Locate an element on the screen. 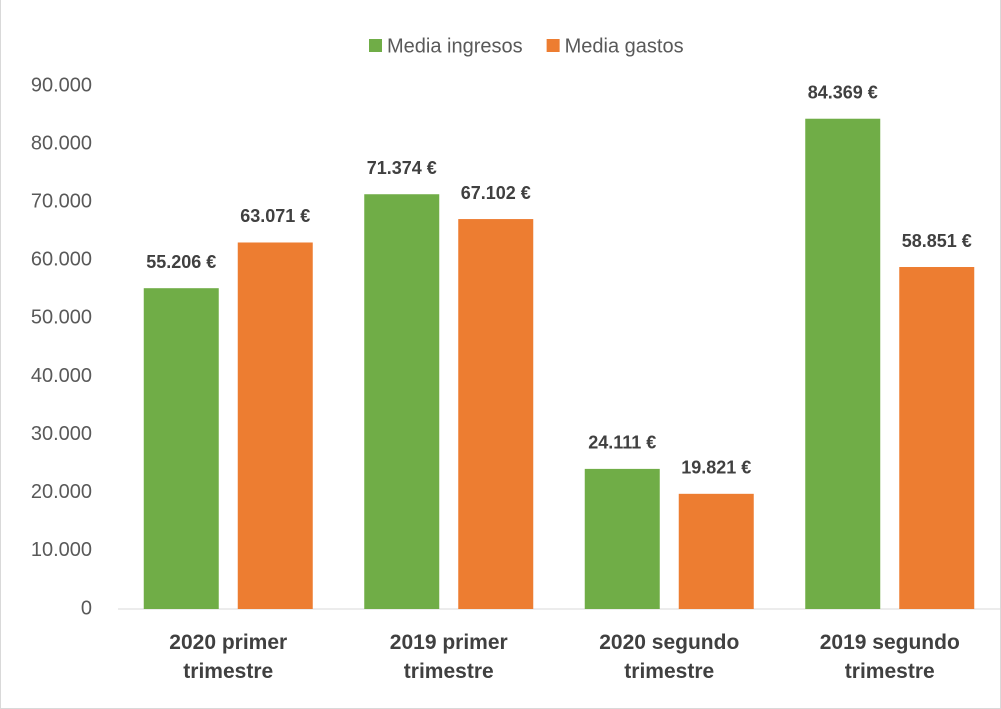 The image size is (1001, 709). data-label: 67.102 € is located at coordinates (496, 193).